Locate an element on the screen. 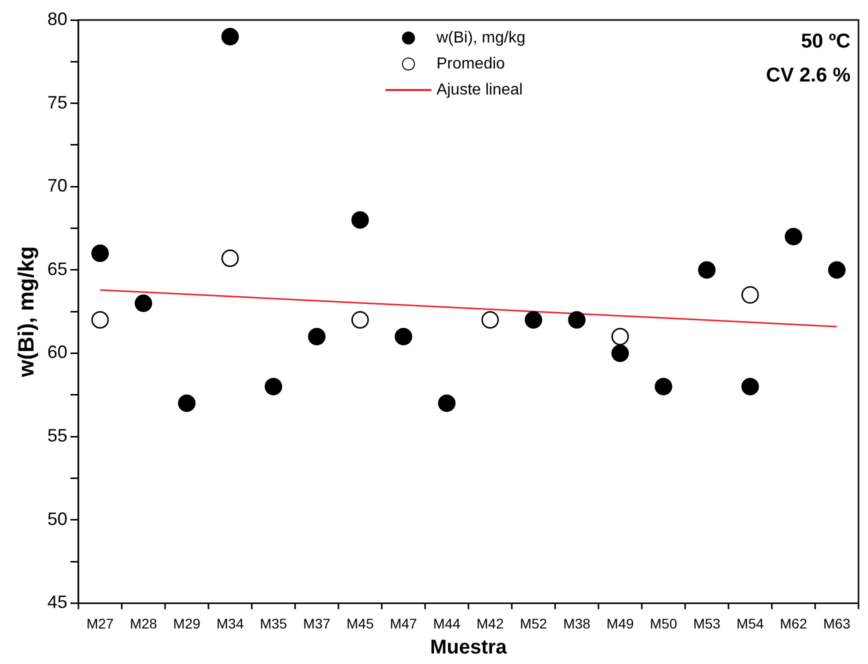  y-tick-label: 55 is located at coordinates (57, 436).